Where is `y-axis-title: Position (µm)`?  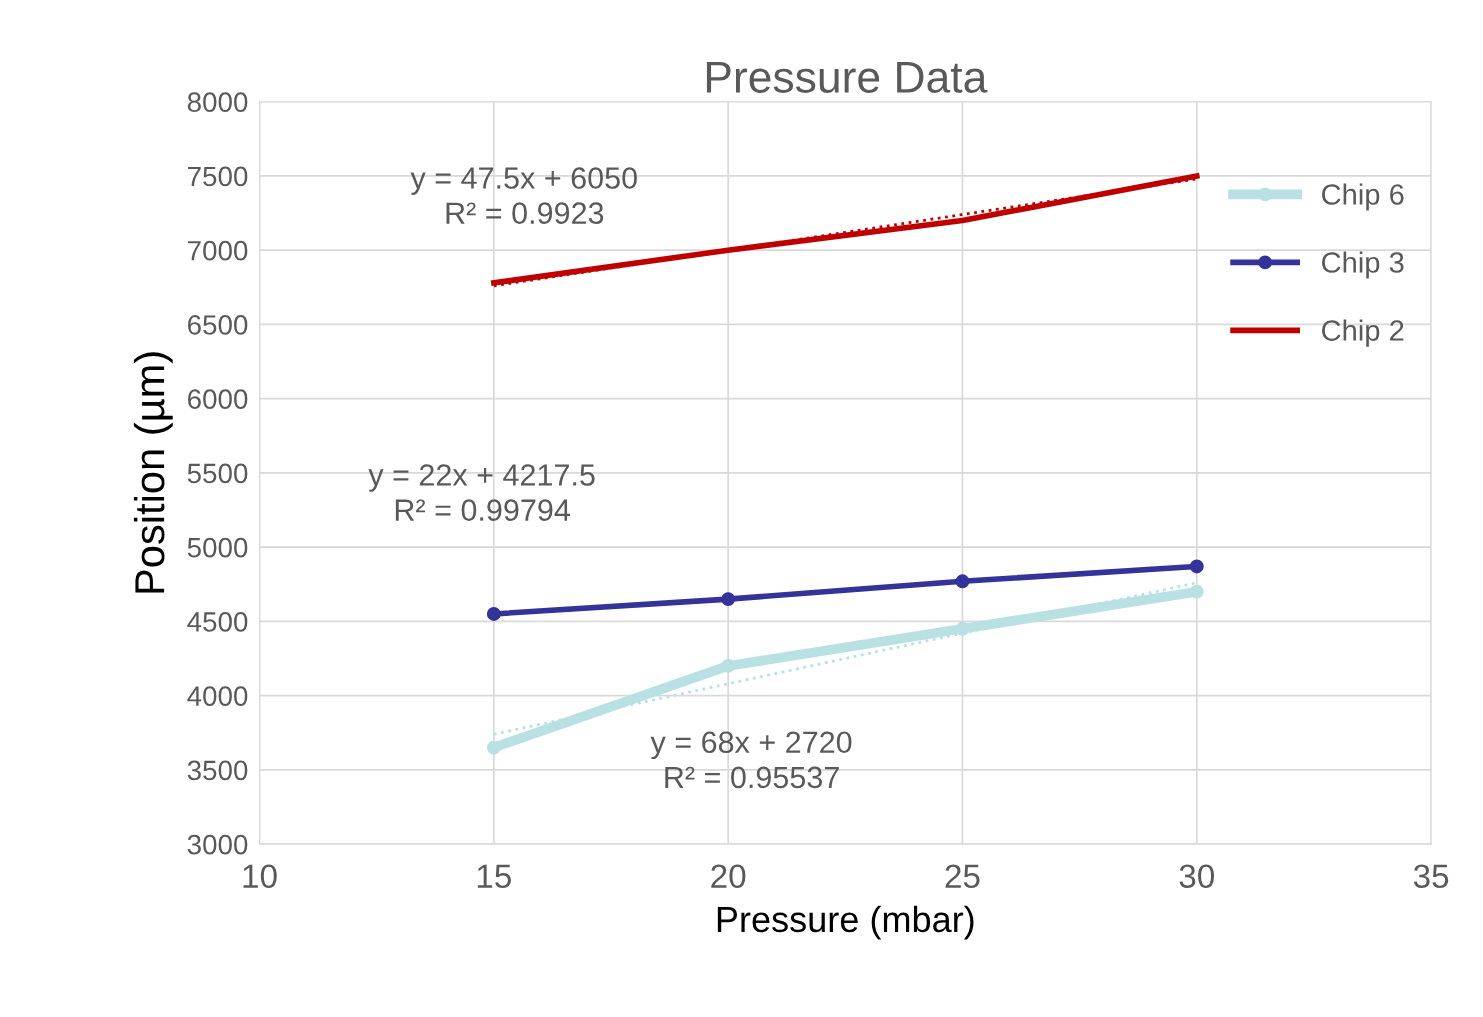 y-axis-title: Position (µm) is located at coordinates (153, 472).